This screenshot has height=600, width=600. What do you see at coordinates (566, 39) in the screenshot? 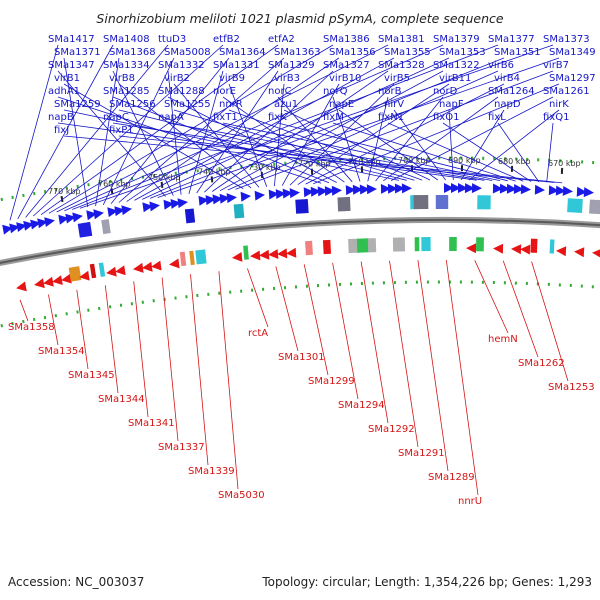
I see `forward-gene-label: SMa1373` at bounding box center [566, 39].